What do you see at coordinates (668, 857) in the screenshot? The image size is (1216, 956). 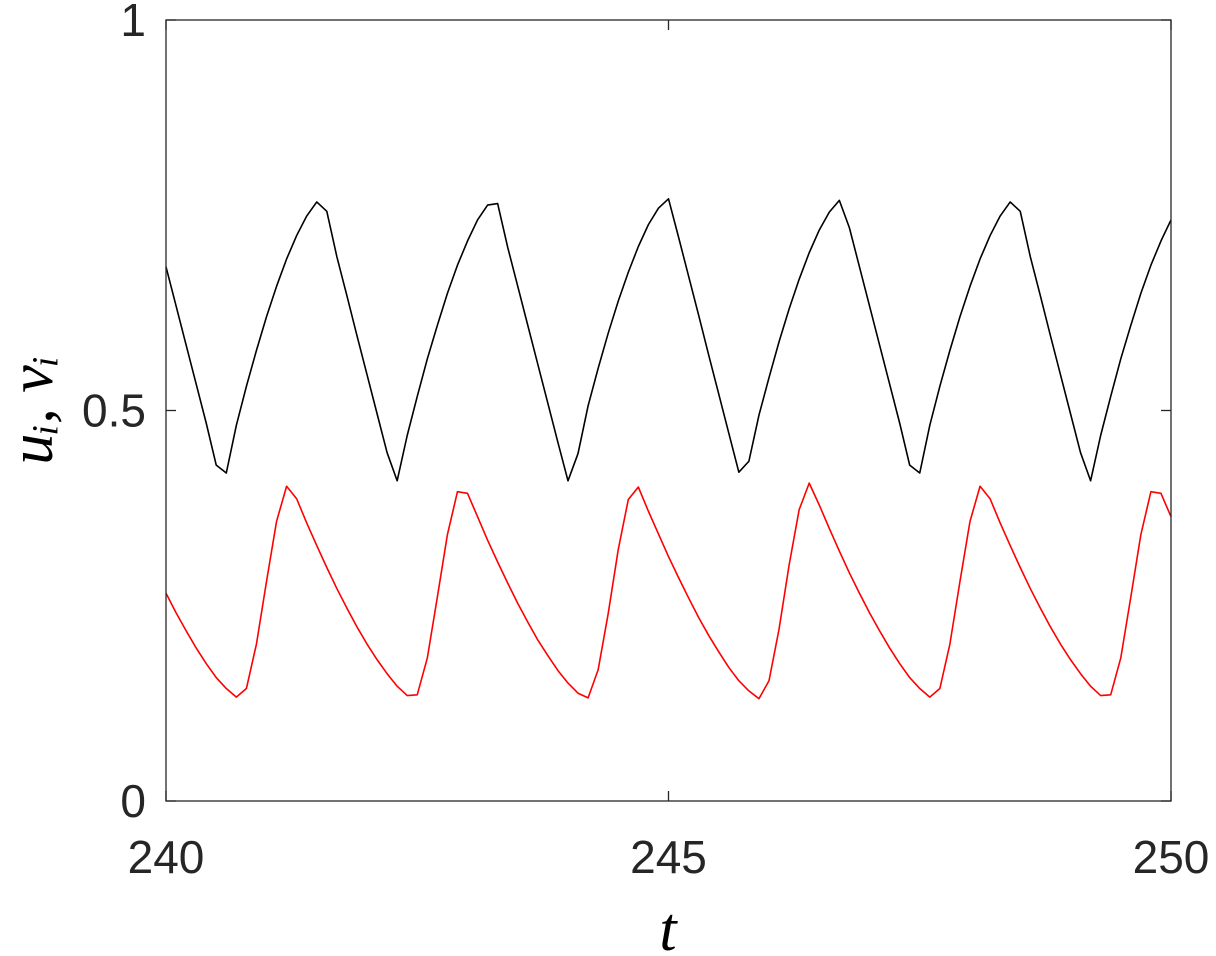 I see `x-tick-label: 245` at bounding box center [668, 857].